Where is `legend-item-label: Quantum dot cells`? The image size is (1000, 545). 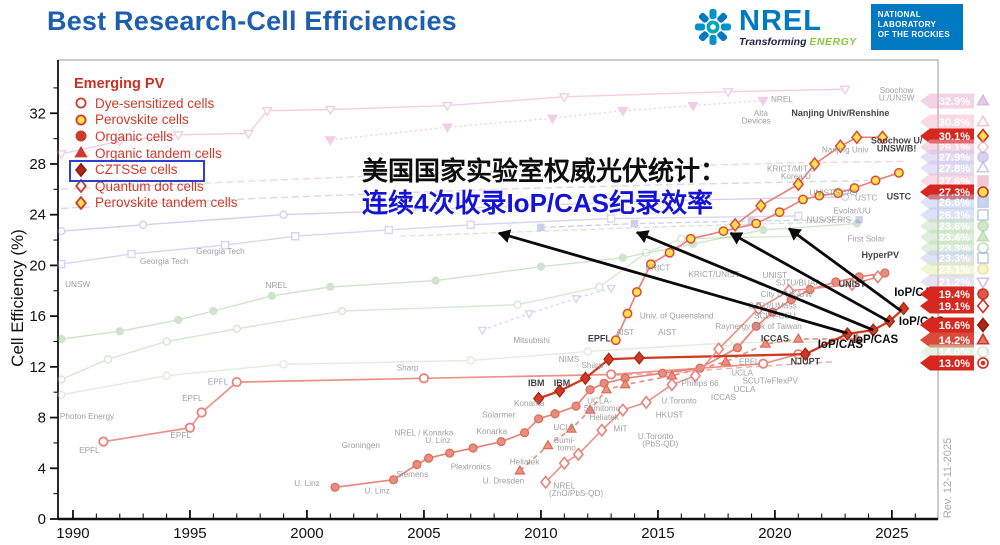 legend-item-label: Quantum dot cells is located at coordinates (149, 186).